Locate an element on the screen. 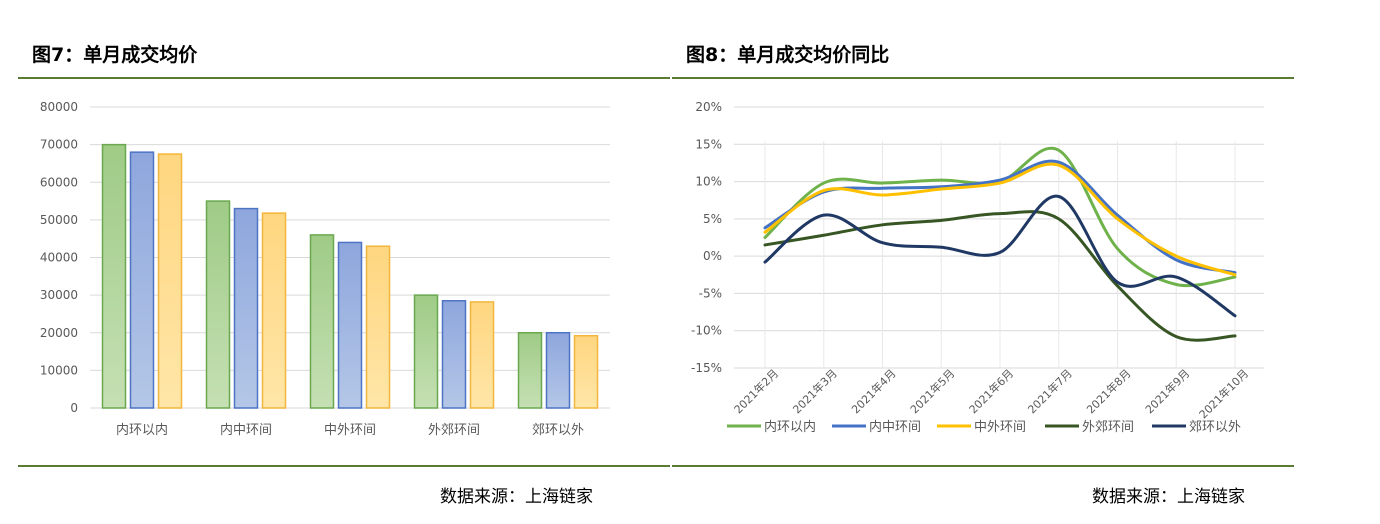 The width and height of the screenshot is (1380, 524). y-tick-label: -10% is located at coordinates (706, 331).